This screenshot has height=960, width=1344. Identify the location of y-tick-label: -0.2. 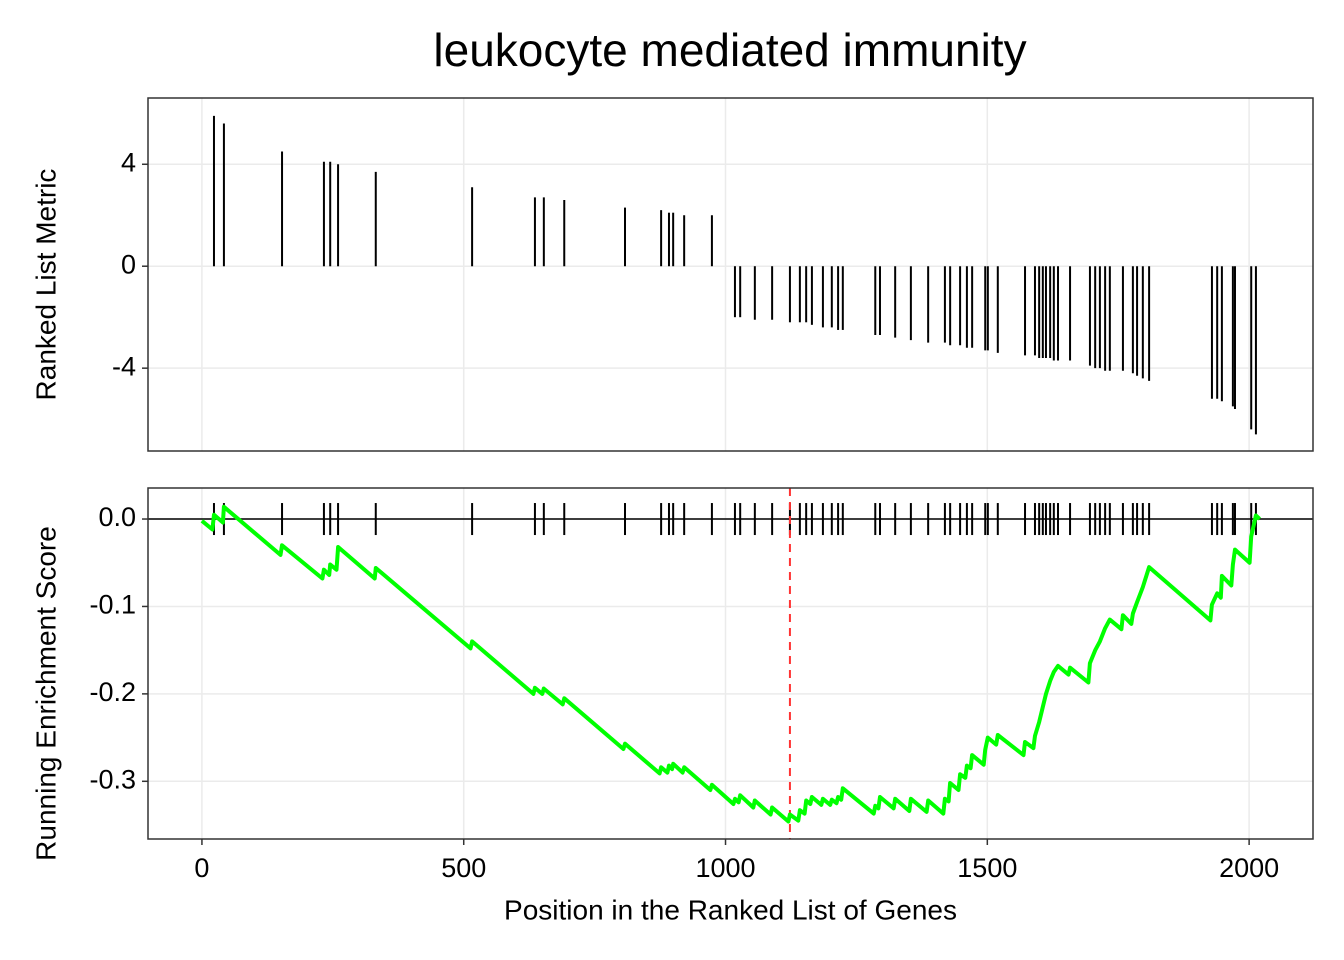
(112, 692).